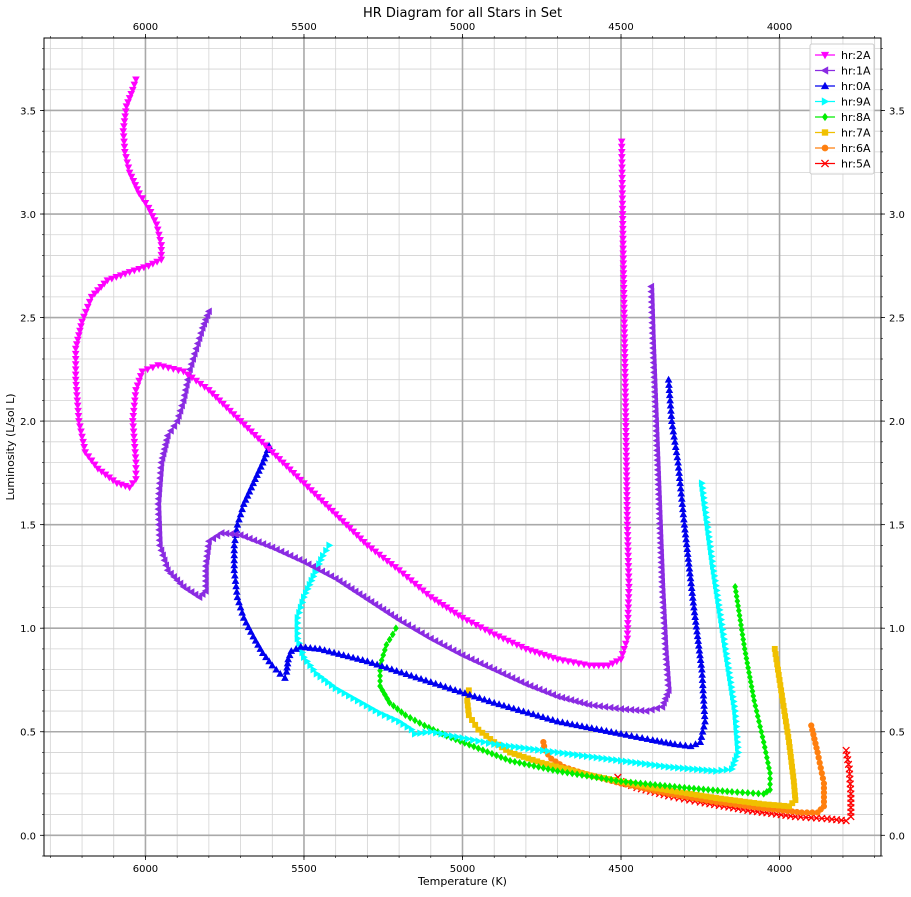 The height and width of the screenshot is (897, 911). I want to click on series-hr8a, so click(575, 690).